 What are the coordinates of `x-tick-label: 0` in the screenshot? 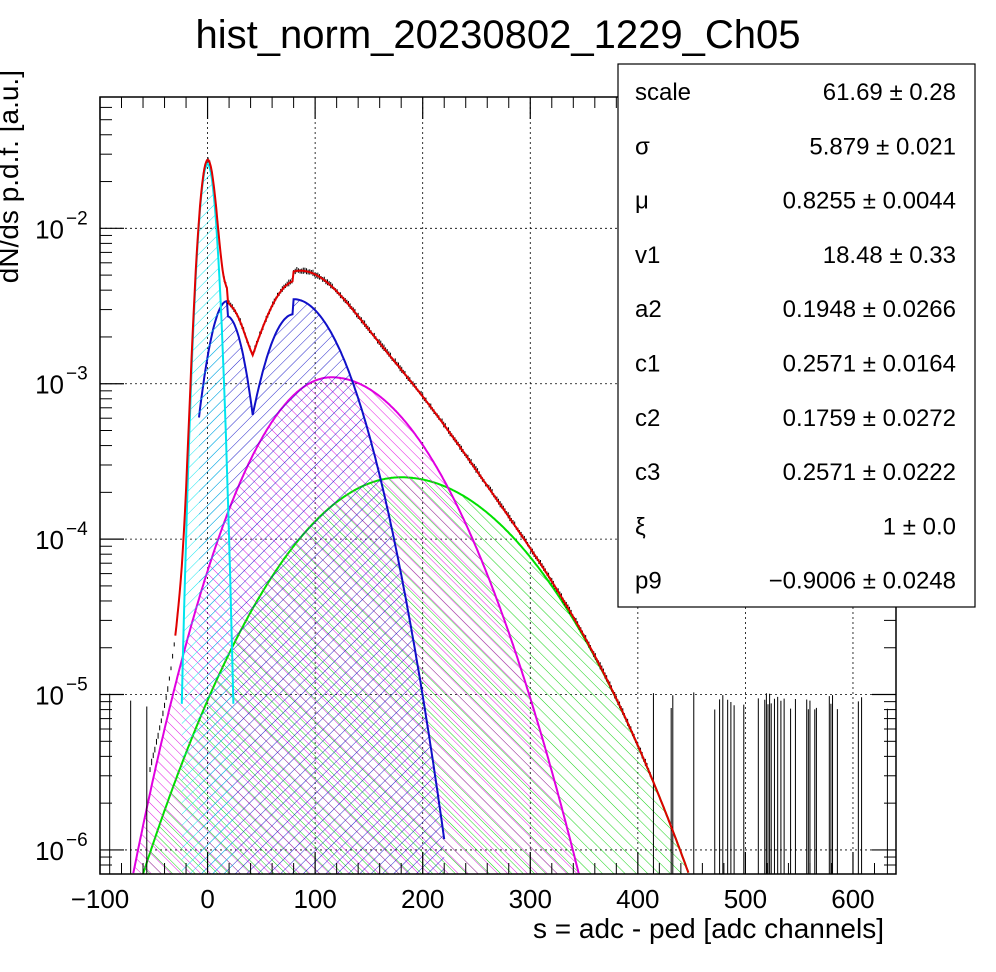 It's located at (207, 899).